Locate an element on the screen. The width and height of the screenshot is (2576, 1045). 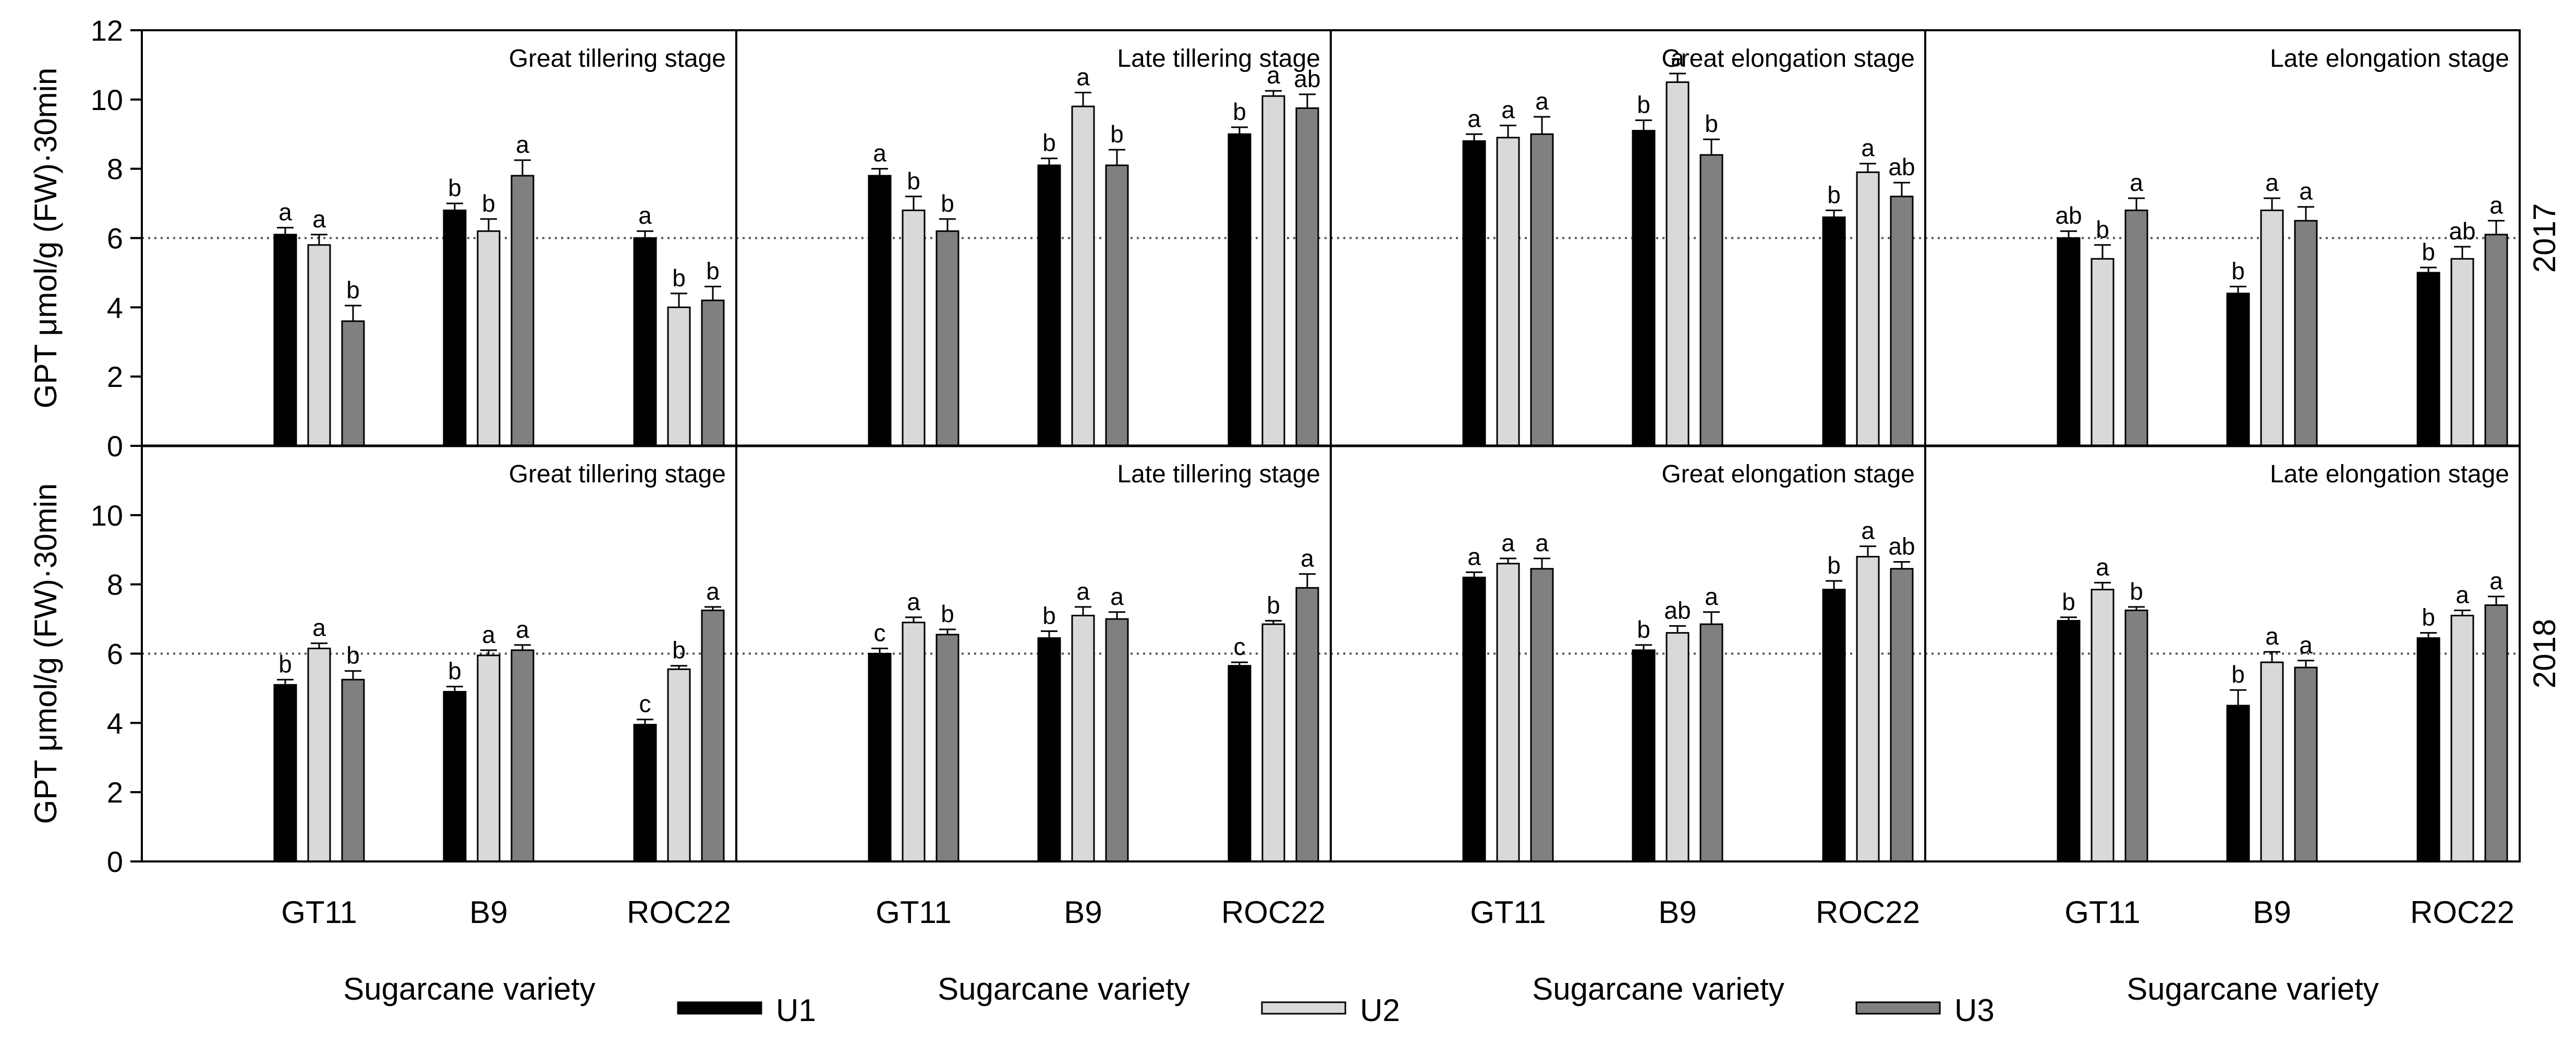
chart-legend: U1 U2 U3 is located at coordinates (1336, 1010).